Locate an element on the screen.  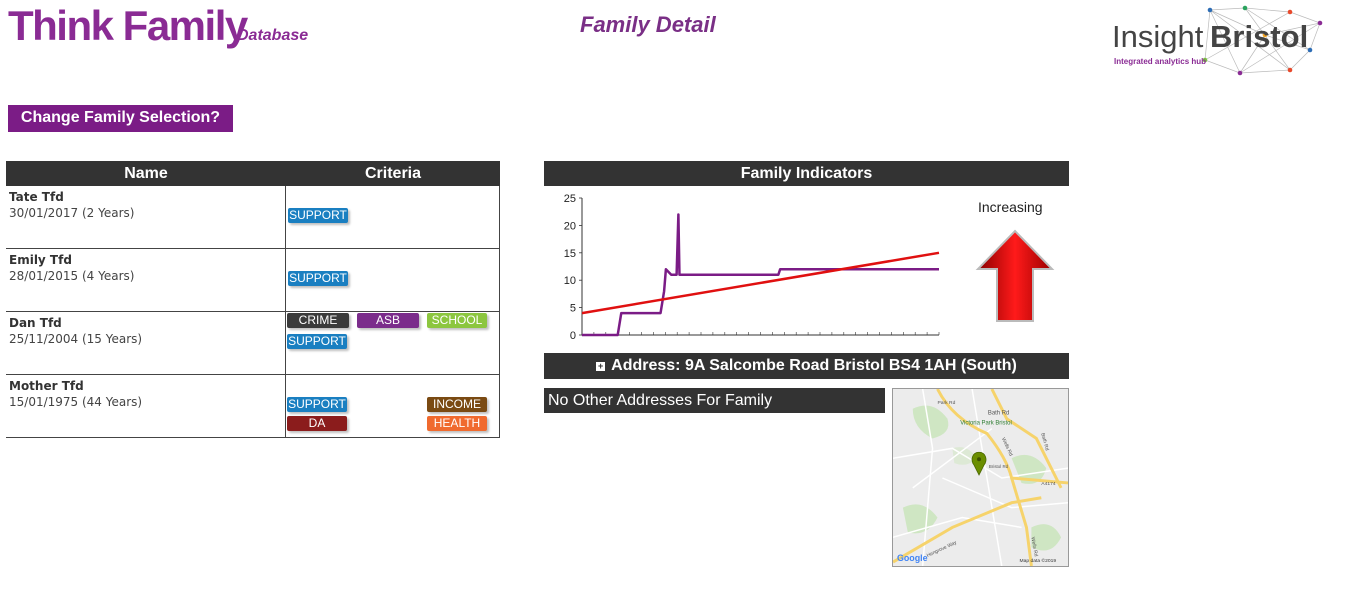
criteria-tag-health: HEALTH is located at coordinates (457, 423).